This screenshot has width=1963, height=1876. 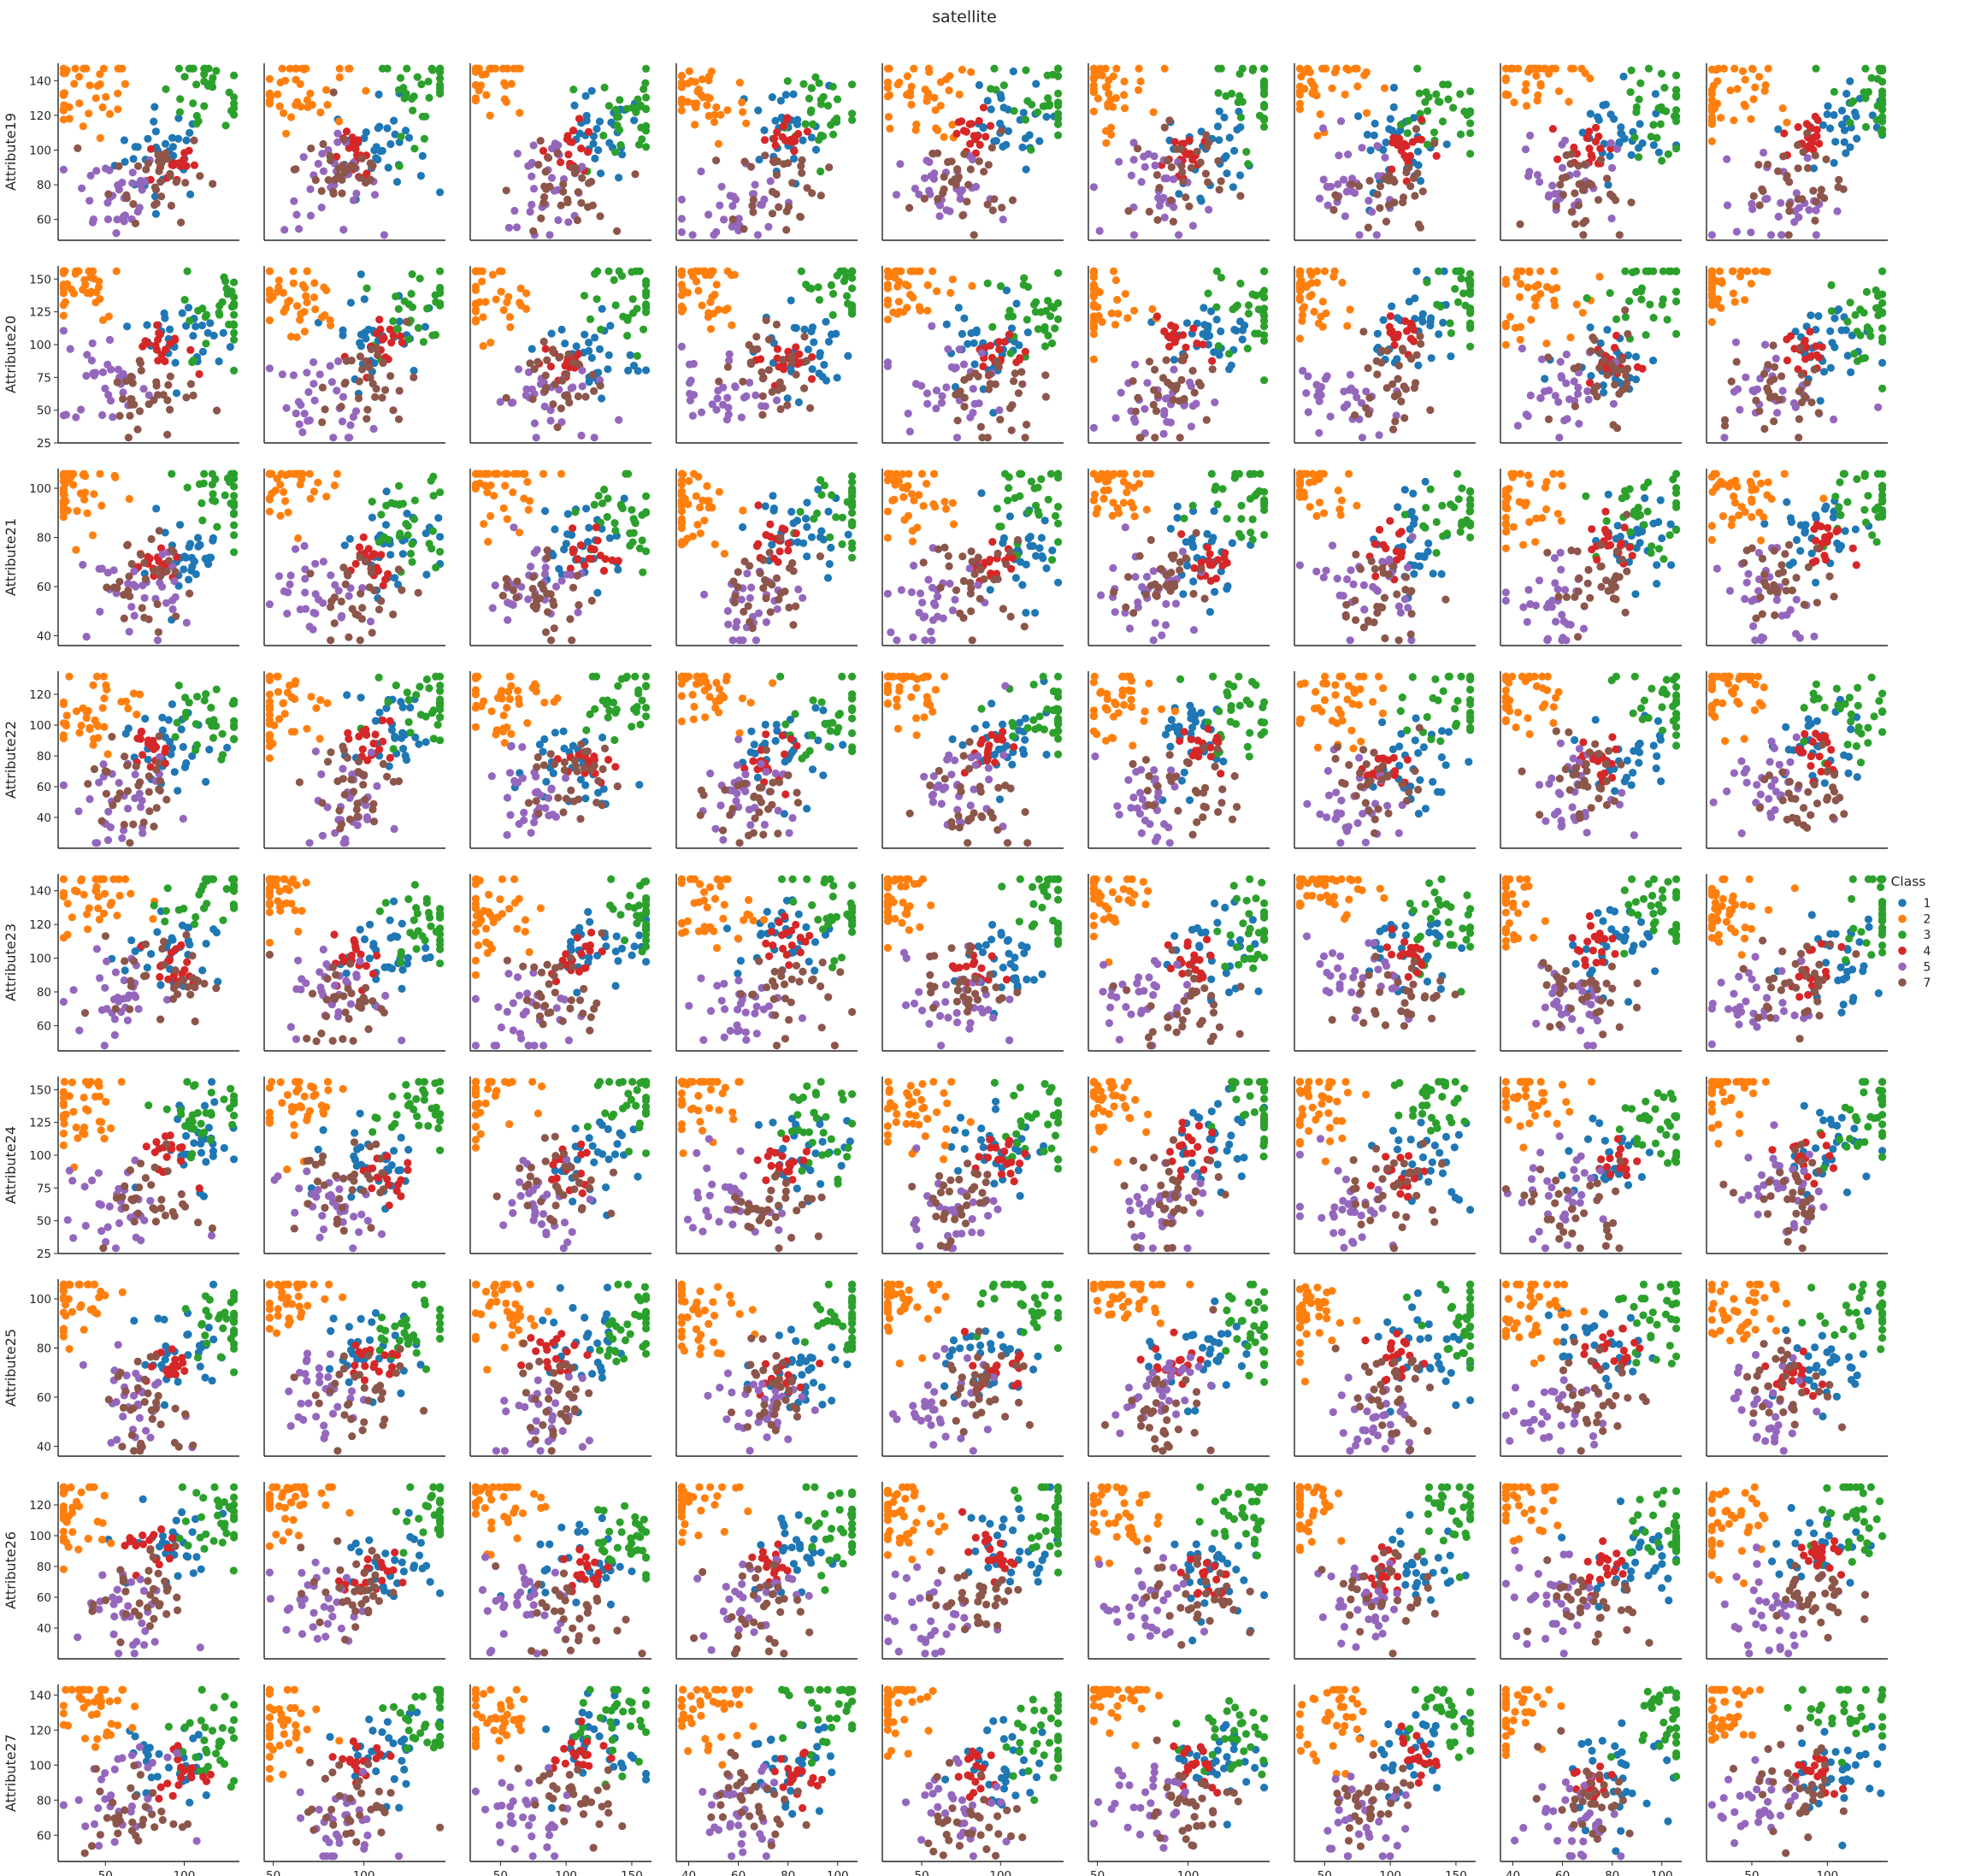 I want to click on y-axis-label: Attribute21, so click(x=11, y=557).